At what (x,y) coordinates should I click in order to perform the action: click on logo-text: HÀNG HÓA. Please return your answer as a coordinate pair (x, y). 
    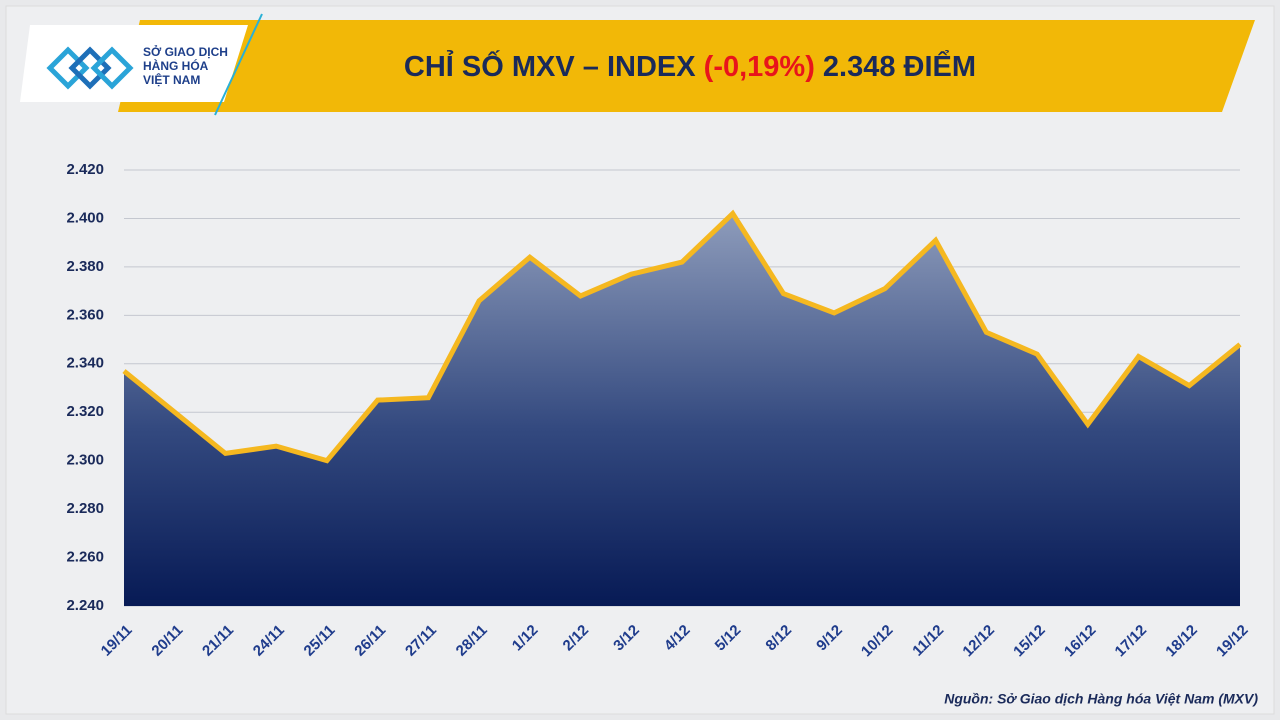
    Looking at the image, I should click on (176, 65).